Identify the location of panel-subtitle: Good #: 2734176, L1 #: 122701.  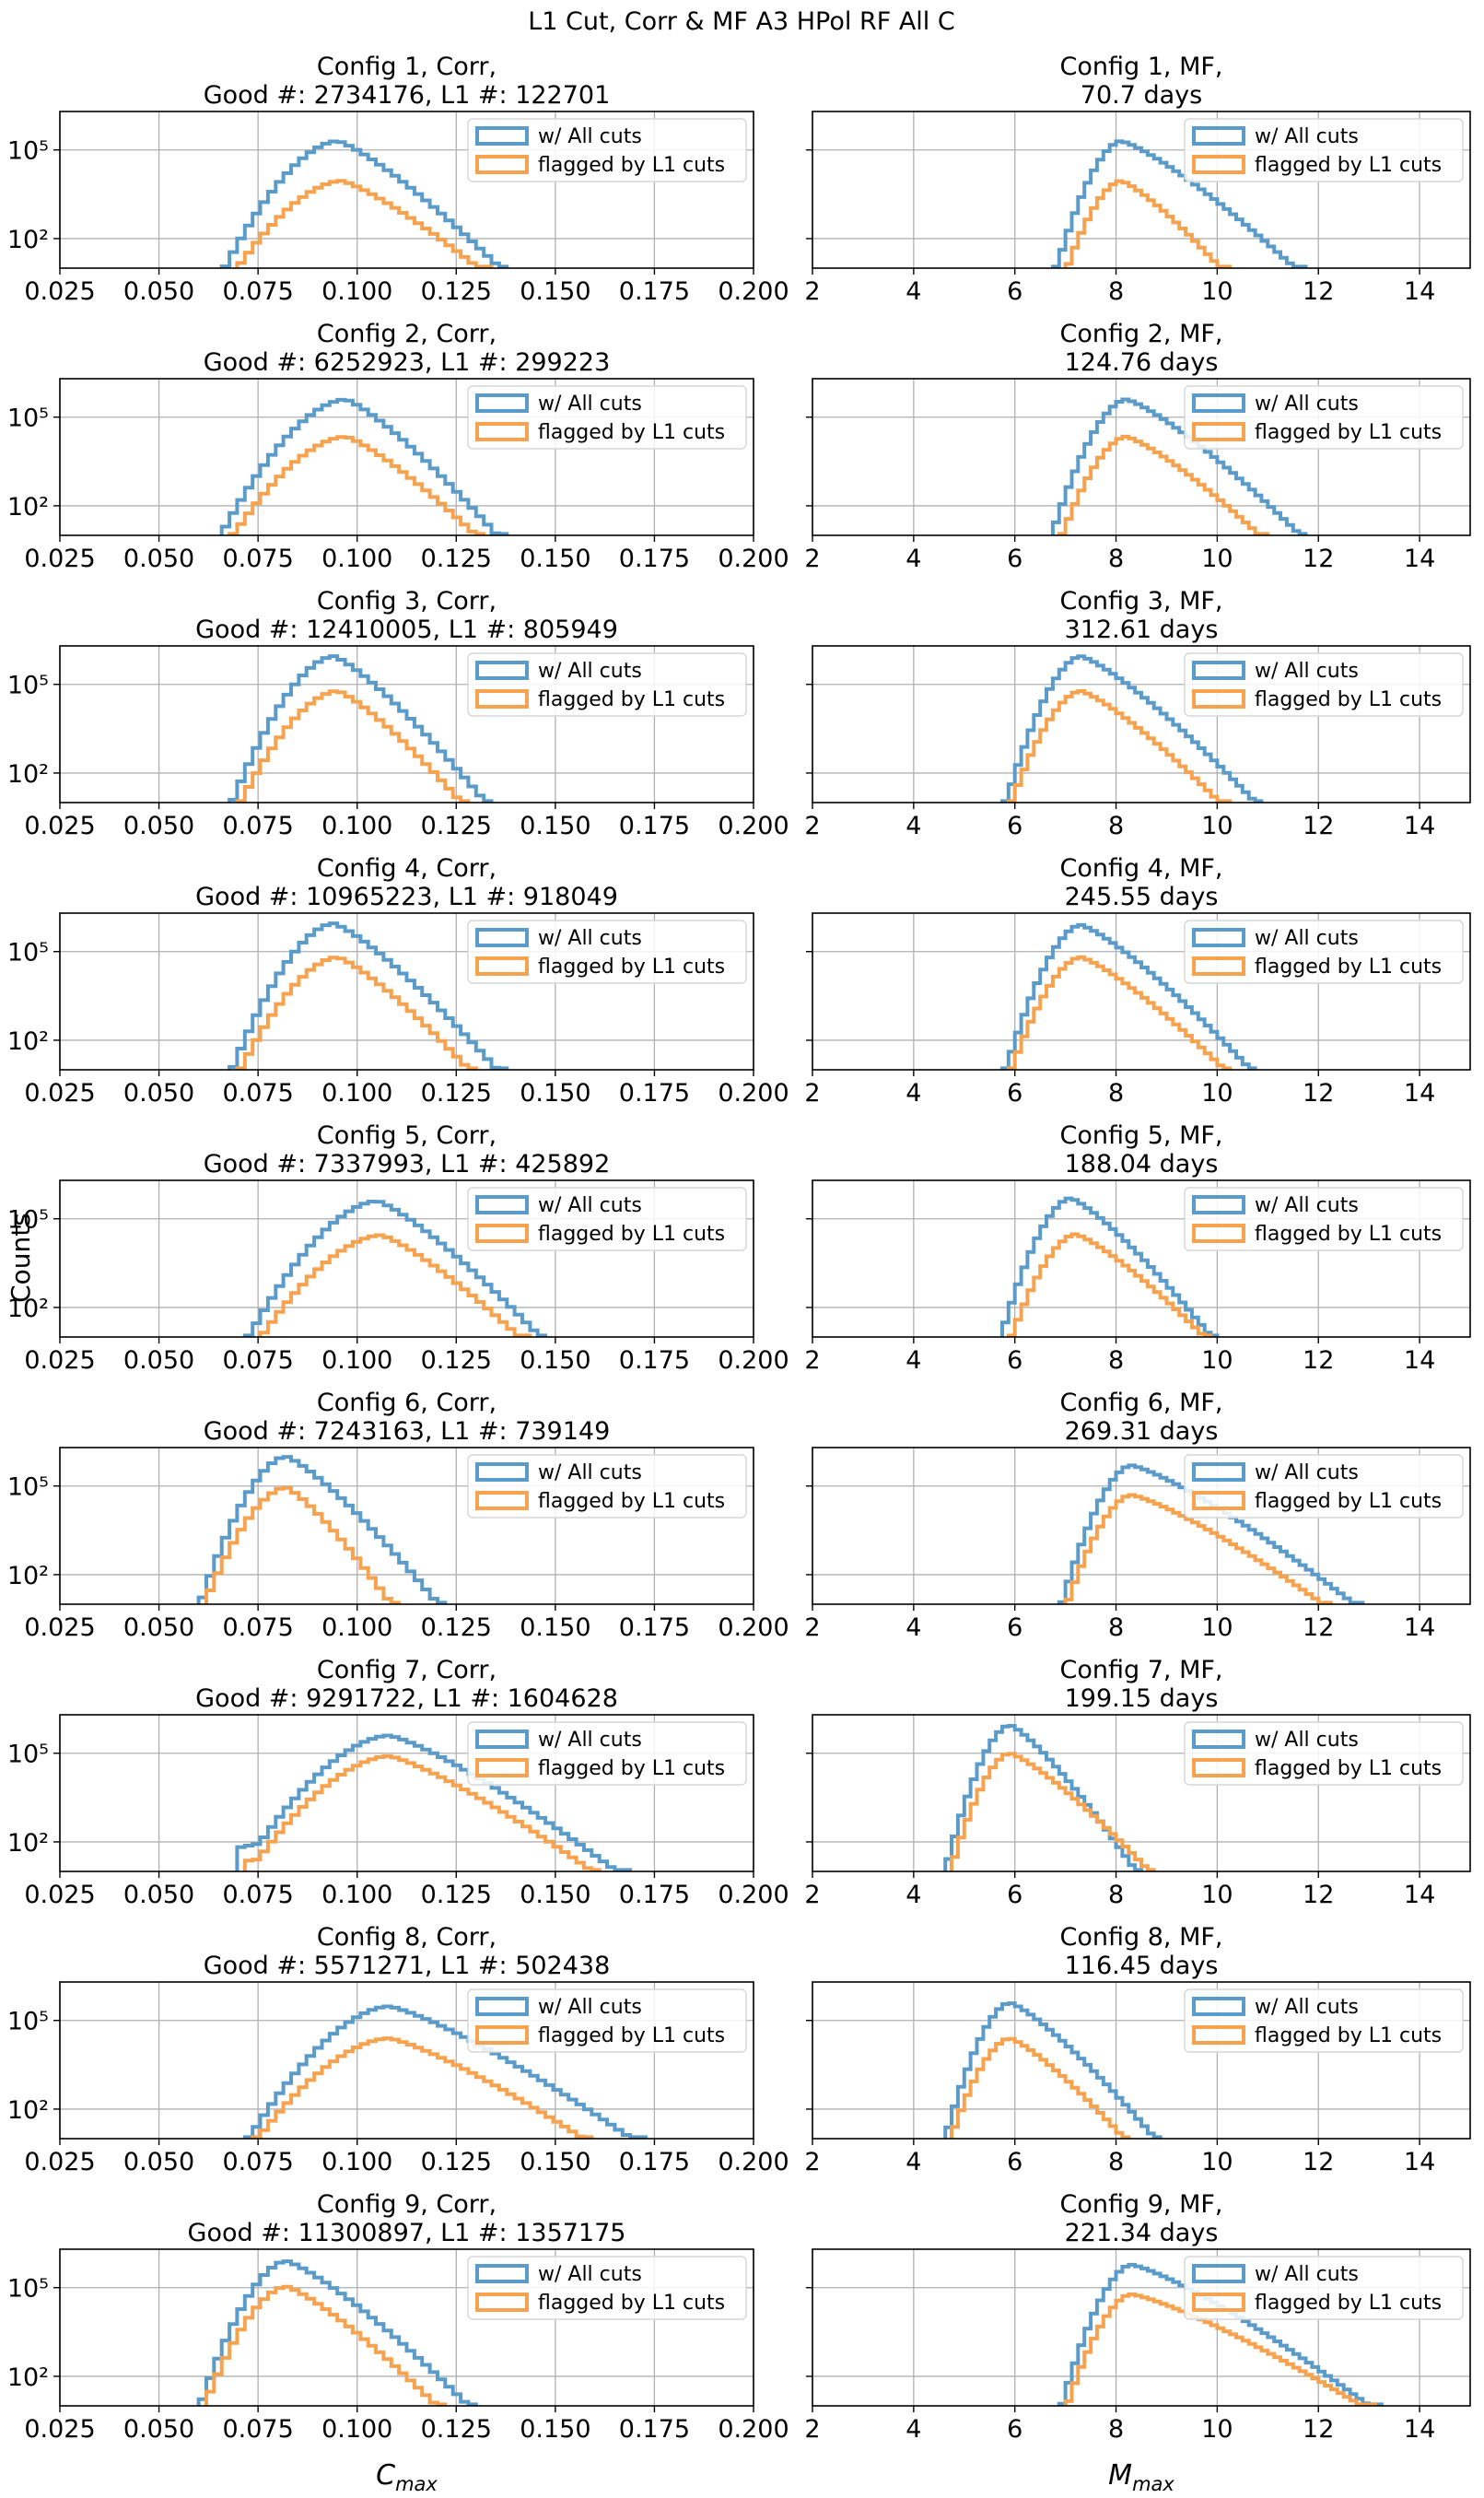
(407, 95).